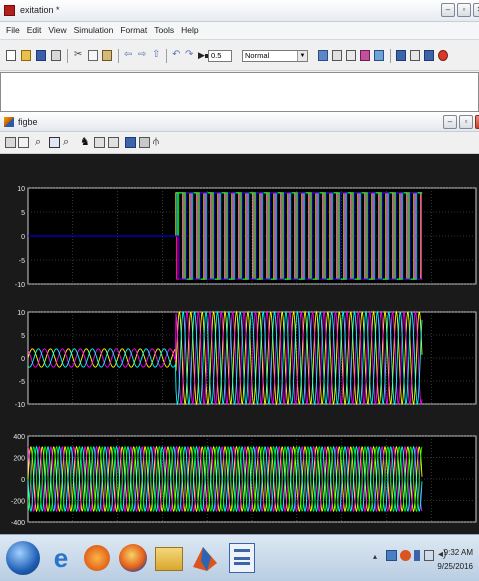  I want to click on file-explorer-icon, so click(169, 559).